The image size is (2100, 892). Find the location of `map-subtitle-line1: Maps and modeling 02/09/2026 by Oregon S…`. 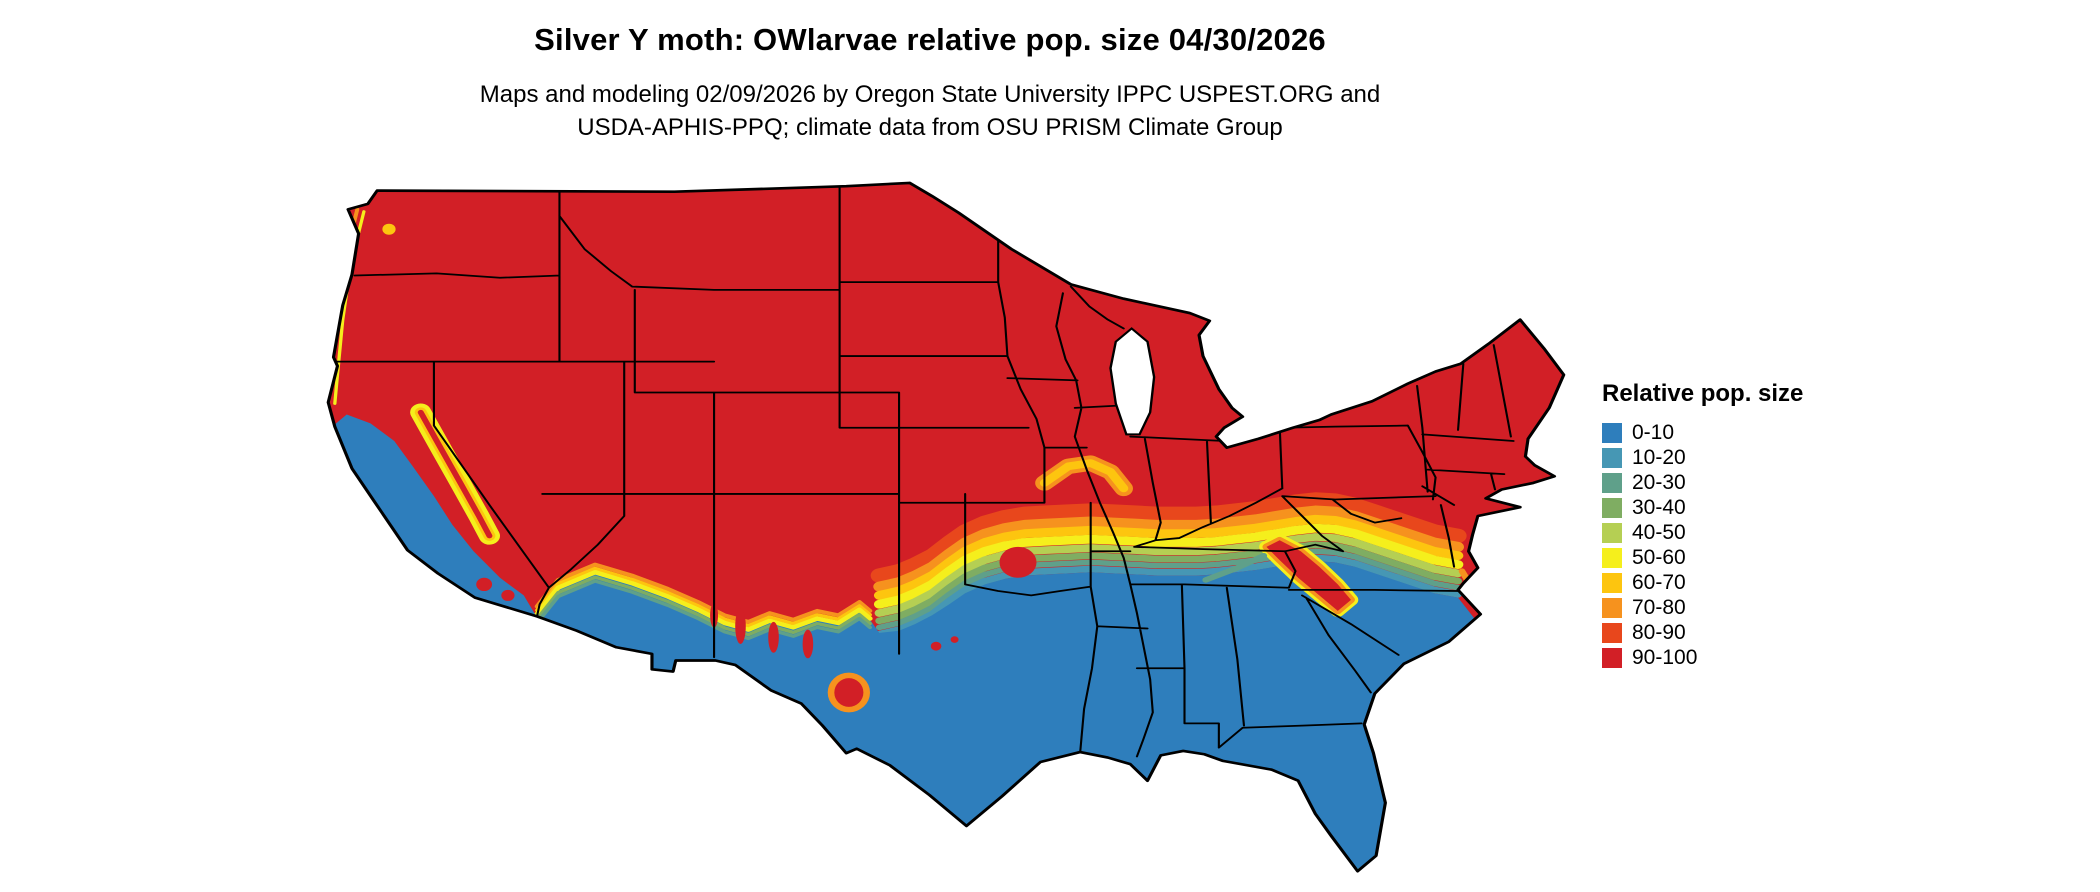

map-subtitle-line1: Maps and modeling 02/09/2026 by Oregon S… is located at coordinates (930, 94).